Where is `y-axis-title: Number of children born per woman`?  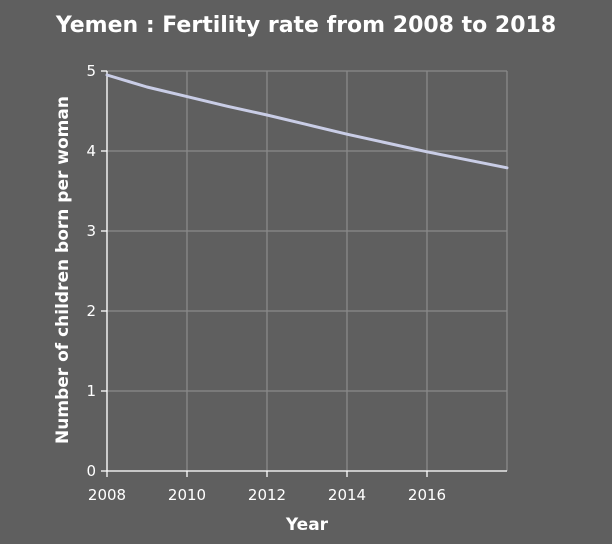
y-axis-title: Number of children born per woman is located at coordinates (63, 270).